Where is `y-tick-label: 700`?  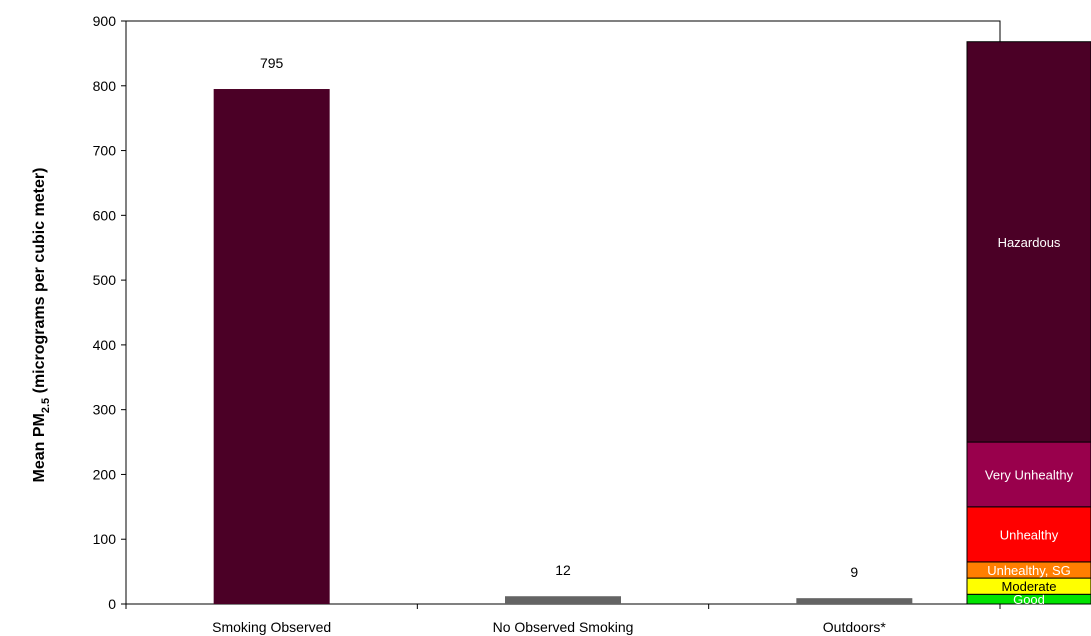 y-tick-label: 700 is located at coordinates (105, 151).